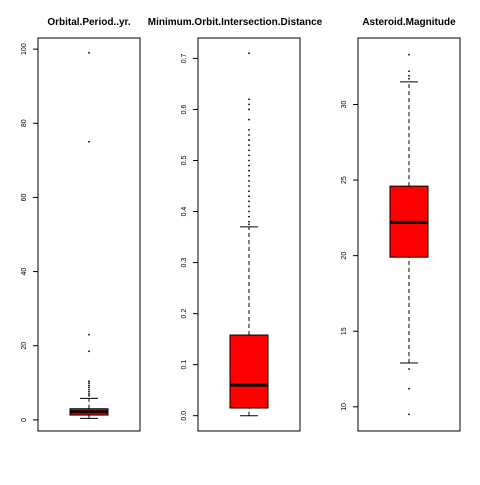  I want to click on y-tick-label: 0.5, so click(184, 161).